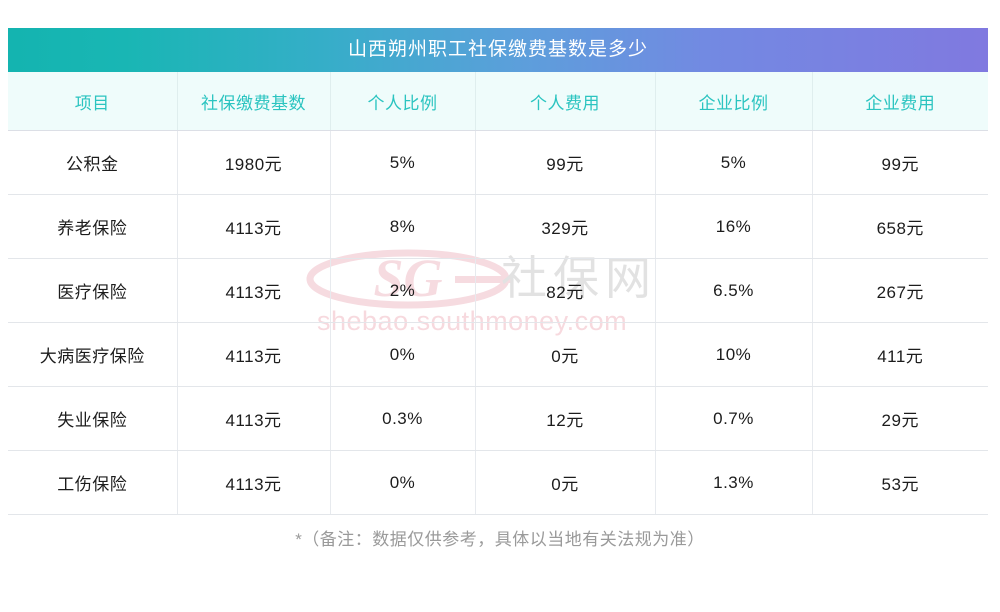  I want to click on cell-item: 失业保险, so click(93, 418).